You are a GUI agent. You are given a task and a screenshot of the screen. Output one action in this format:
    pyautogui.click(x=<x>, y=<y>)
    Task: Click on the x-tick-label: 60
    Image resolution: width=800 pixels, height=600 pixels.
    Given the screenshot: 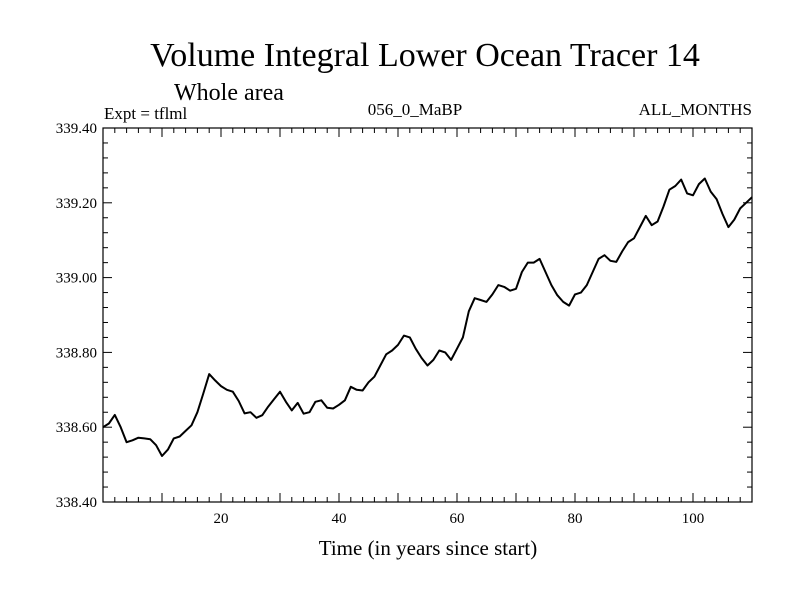 What is the action you would take?
    pyautogui.click(x=457, y=519)
    